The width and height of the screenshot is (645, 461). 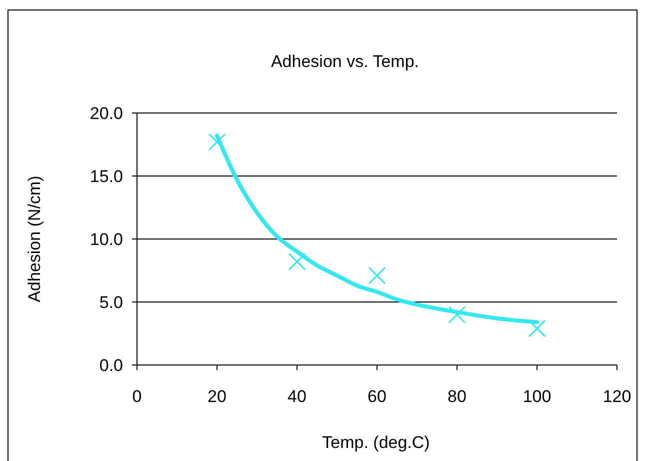 What do you see at coordinates (137, 396) in the screenshot?
I see `x-tick-label: 0` at bounding box center [137, 396].